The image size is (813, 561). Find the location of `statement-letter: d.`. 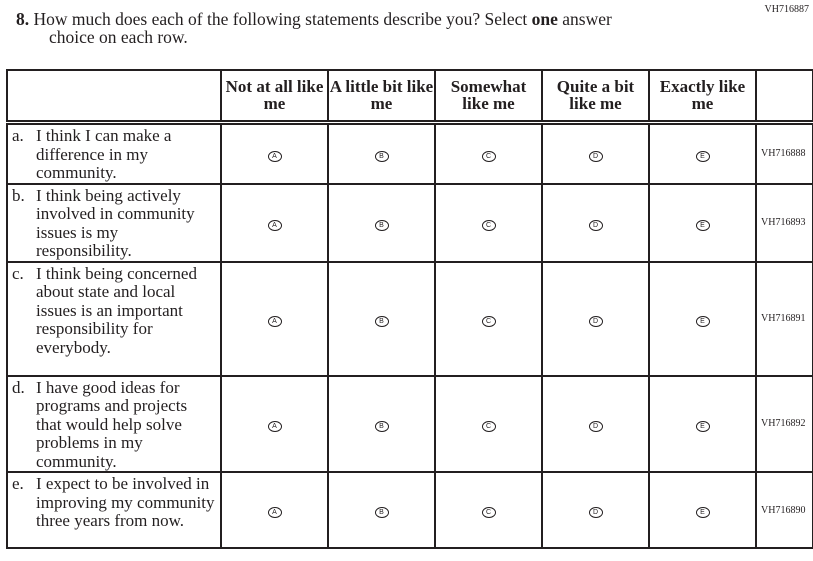

statement-letter: d. is located at coordinates (18, 387).